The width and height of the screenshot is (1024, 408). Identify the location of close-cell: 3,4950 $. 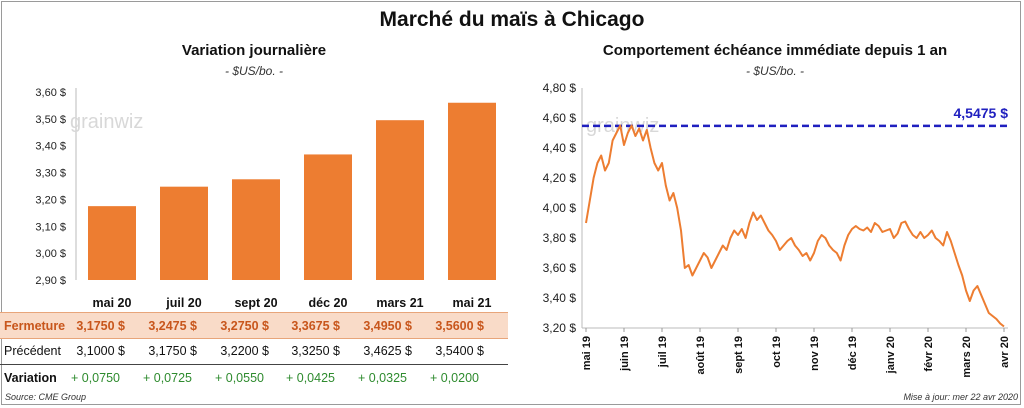
(387, 326).